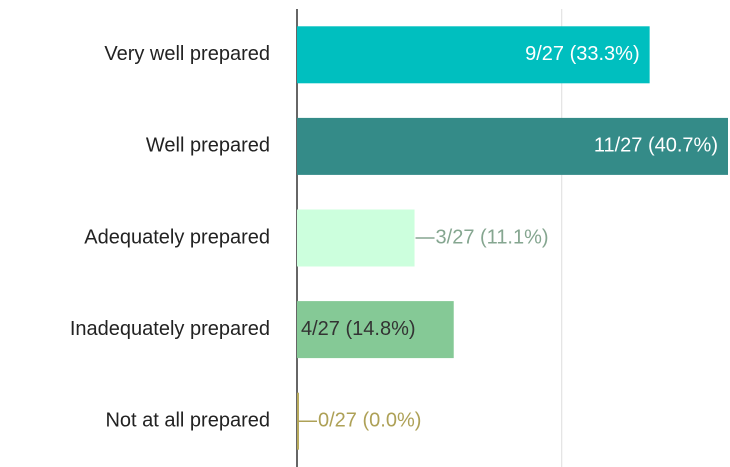 The width and height of the screenshot is (730, 467). Describe the element at coordinates (177, 237) in the screenshot. I see `category-label: Adequately prepared` at that location.